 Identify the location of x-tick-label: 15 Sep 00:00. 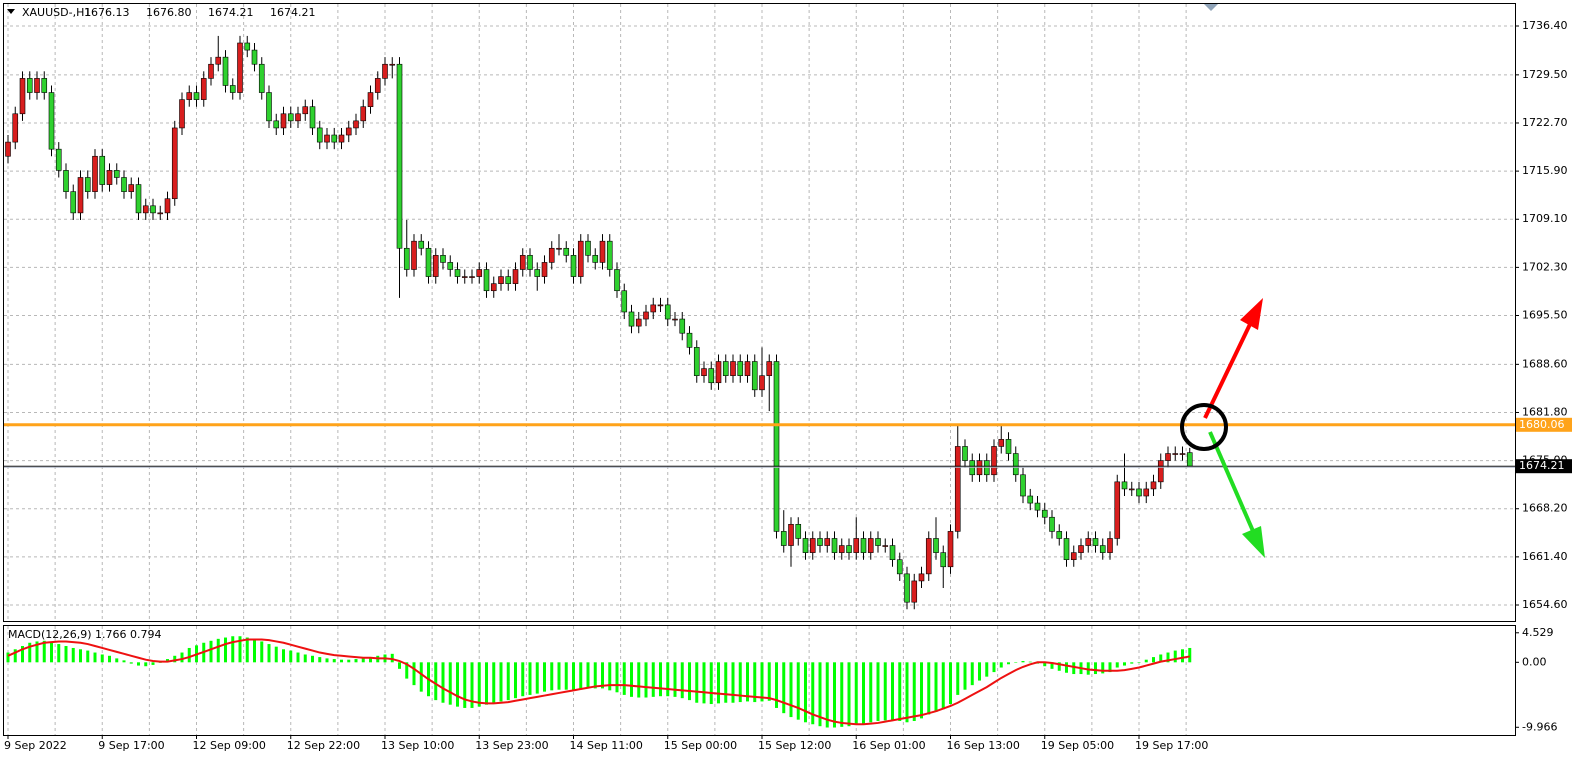
(700, 745).